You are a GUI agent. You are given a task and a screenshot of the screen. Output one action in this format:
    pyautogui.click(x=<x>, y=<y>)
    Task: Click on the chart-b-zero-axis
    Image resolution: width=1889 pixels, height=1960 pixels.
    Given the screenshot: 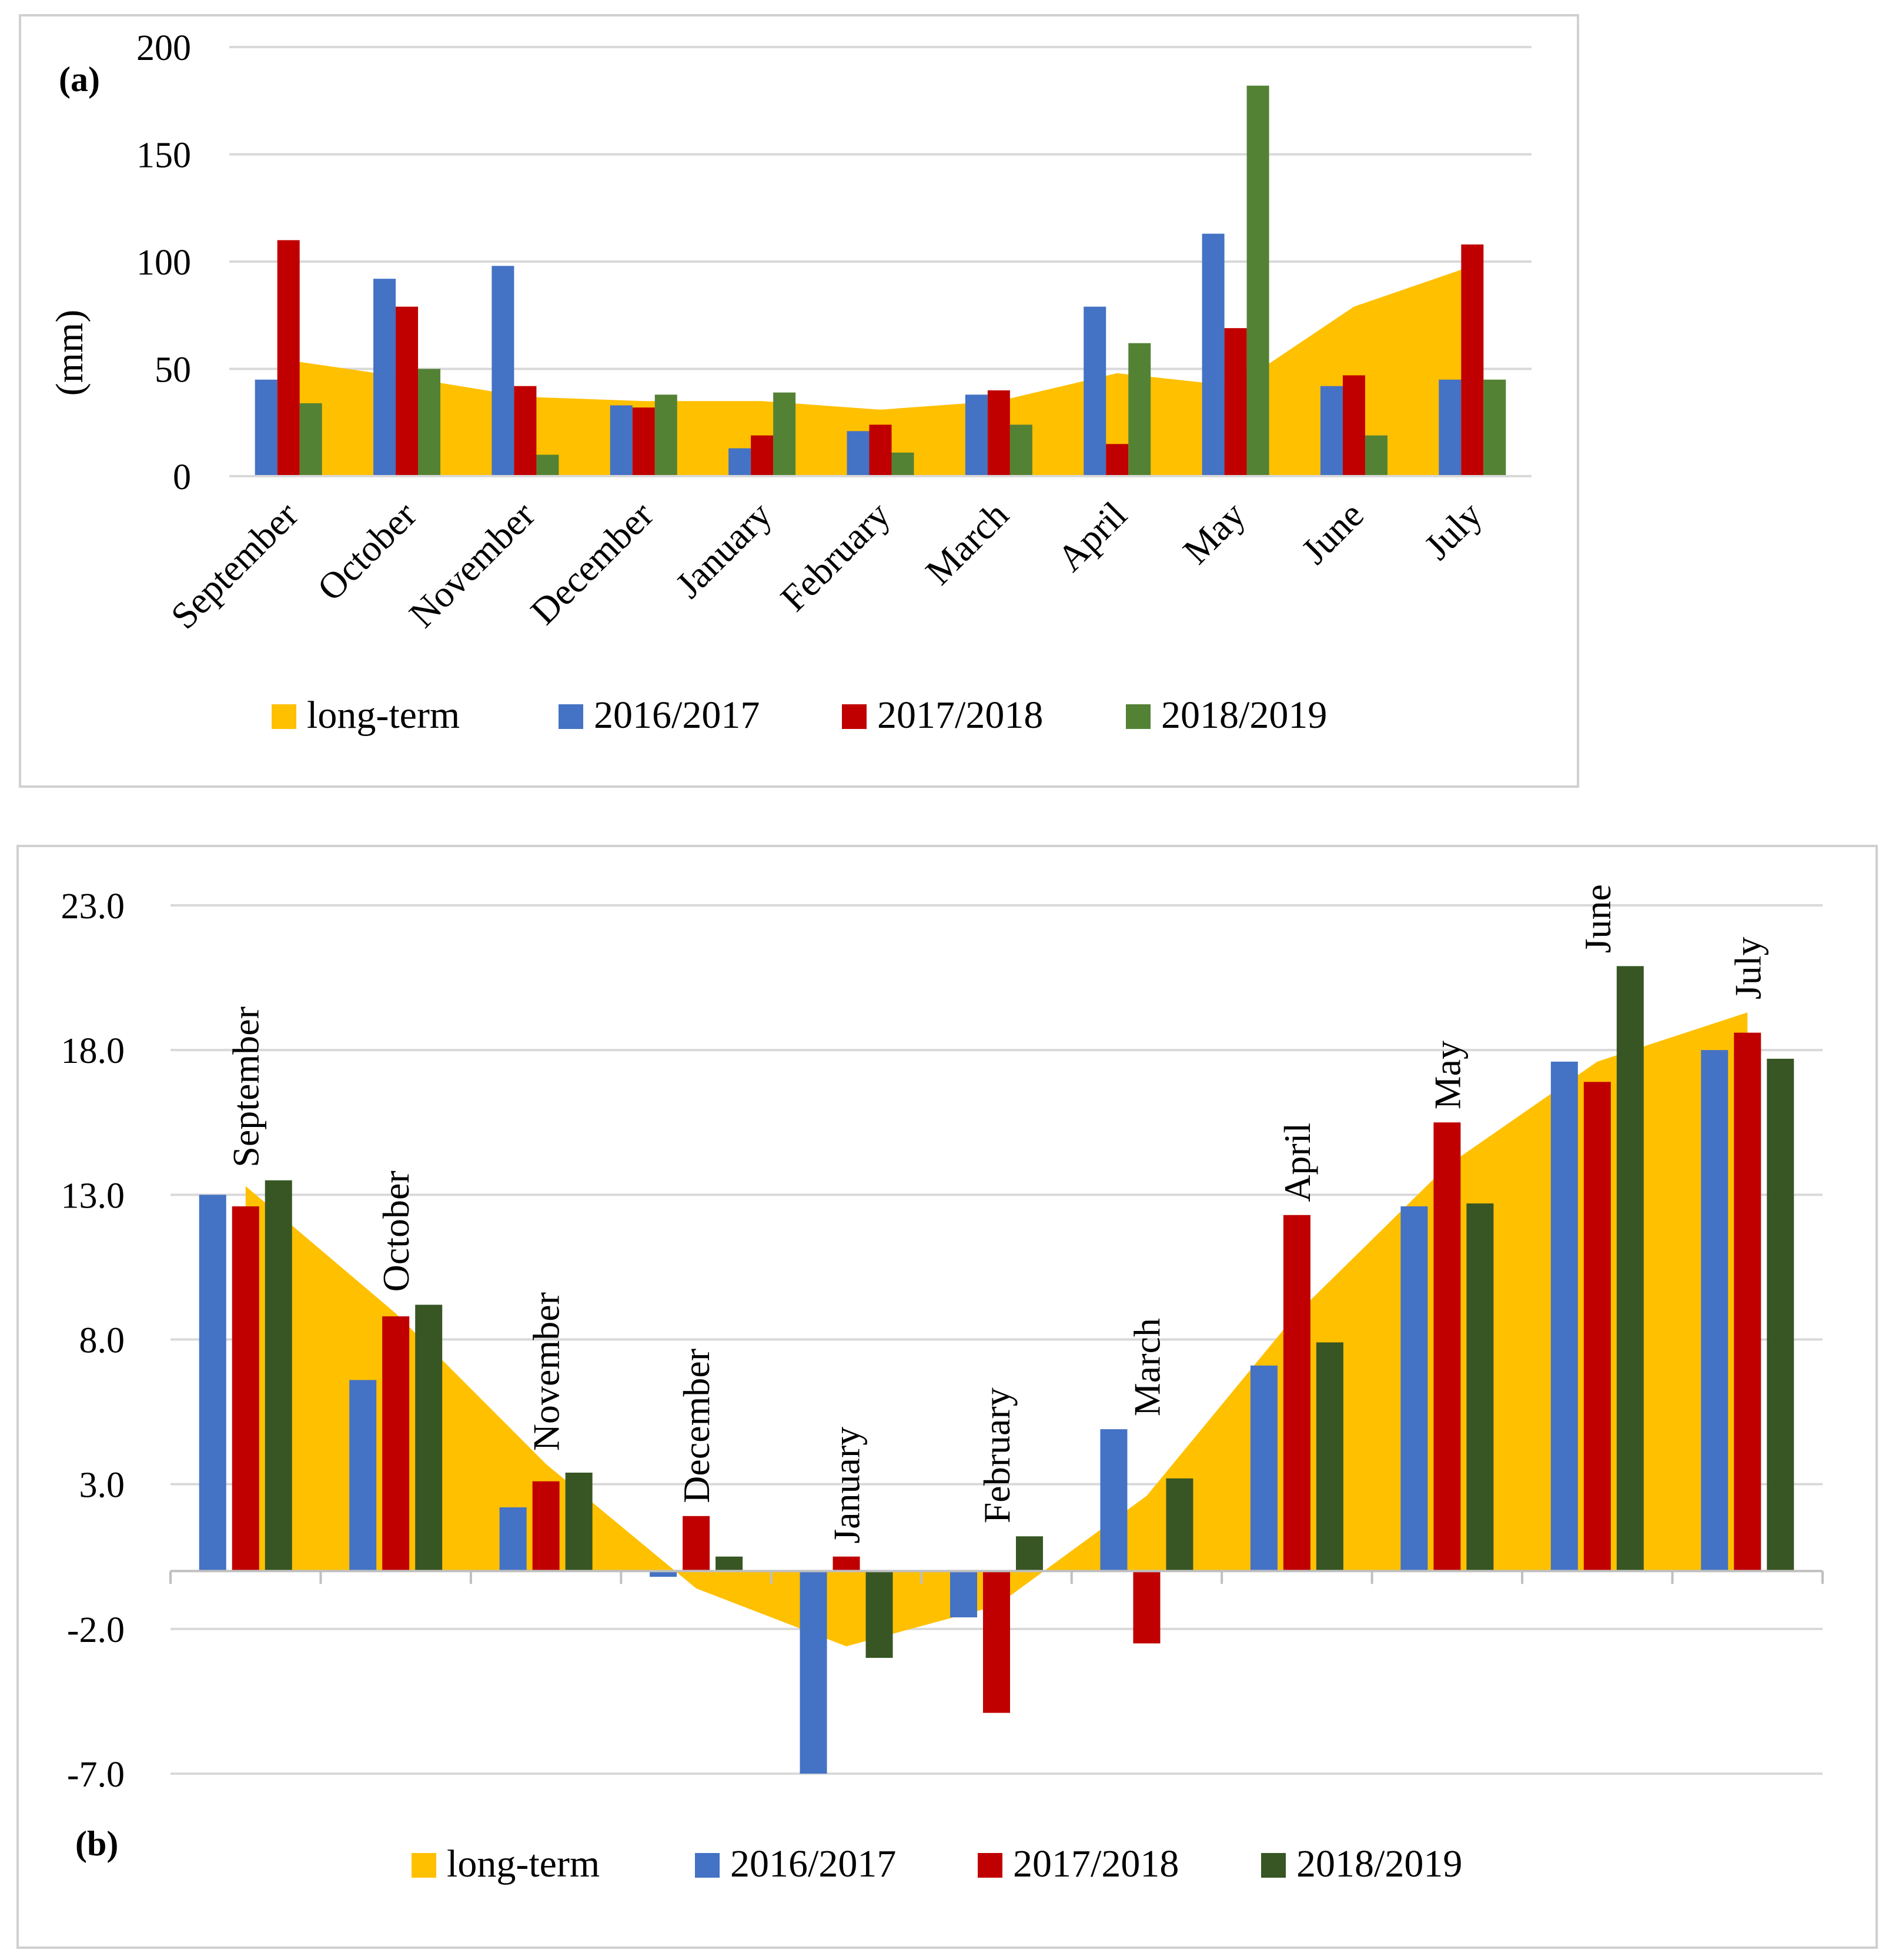 What is the action you would take?
    pyautogui.click(x=996, y=1577)
    